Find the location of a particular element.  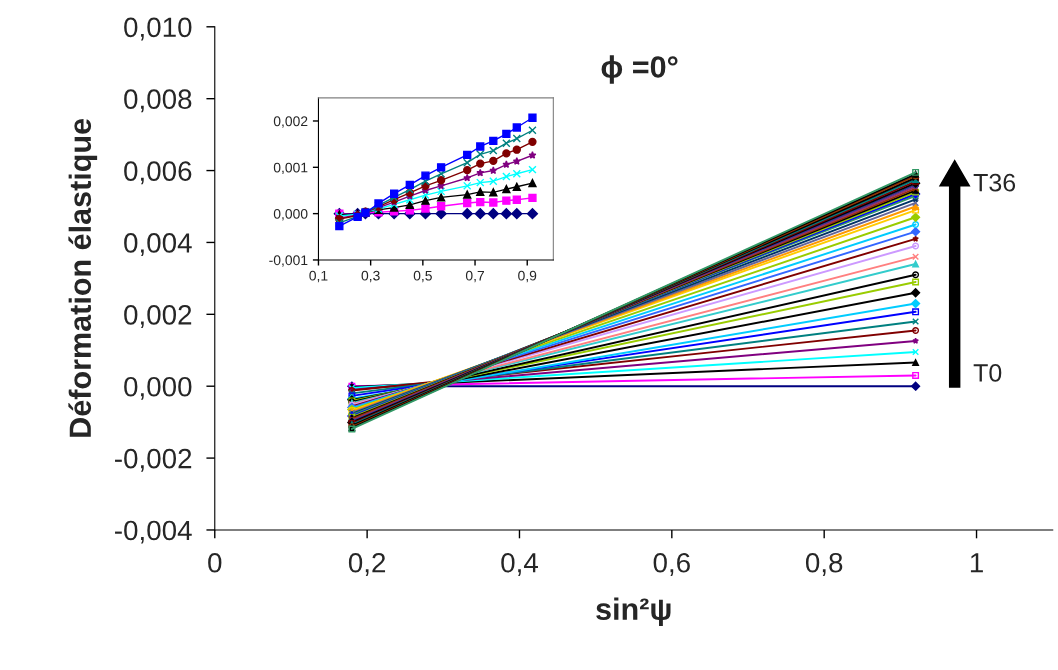

x-tick-label: 0,6 is located at coordinates (671, 564).